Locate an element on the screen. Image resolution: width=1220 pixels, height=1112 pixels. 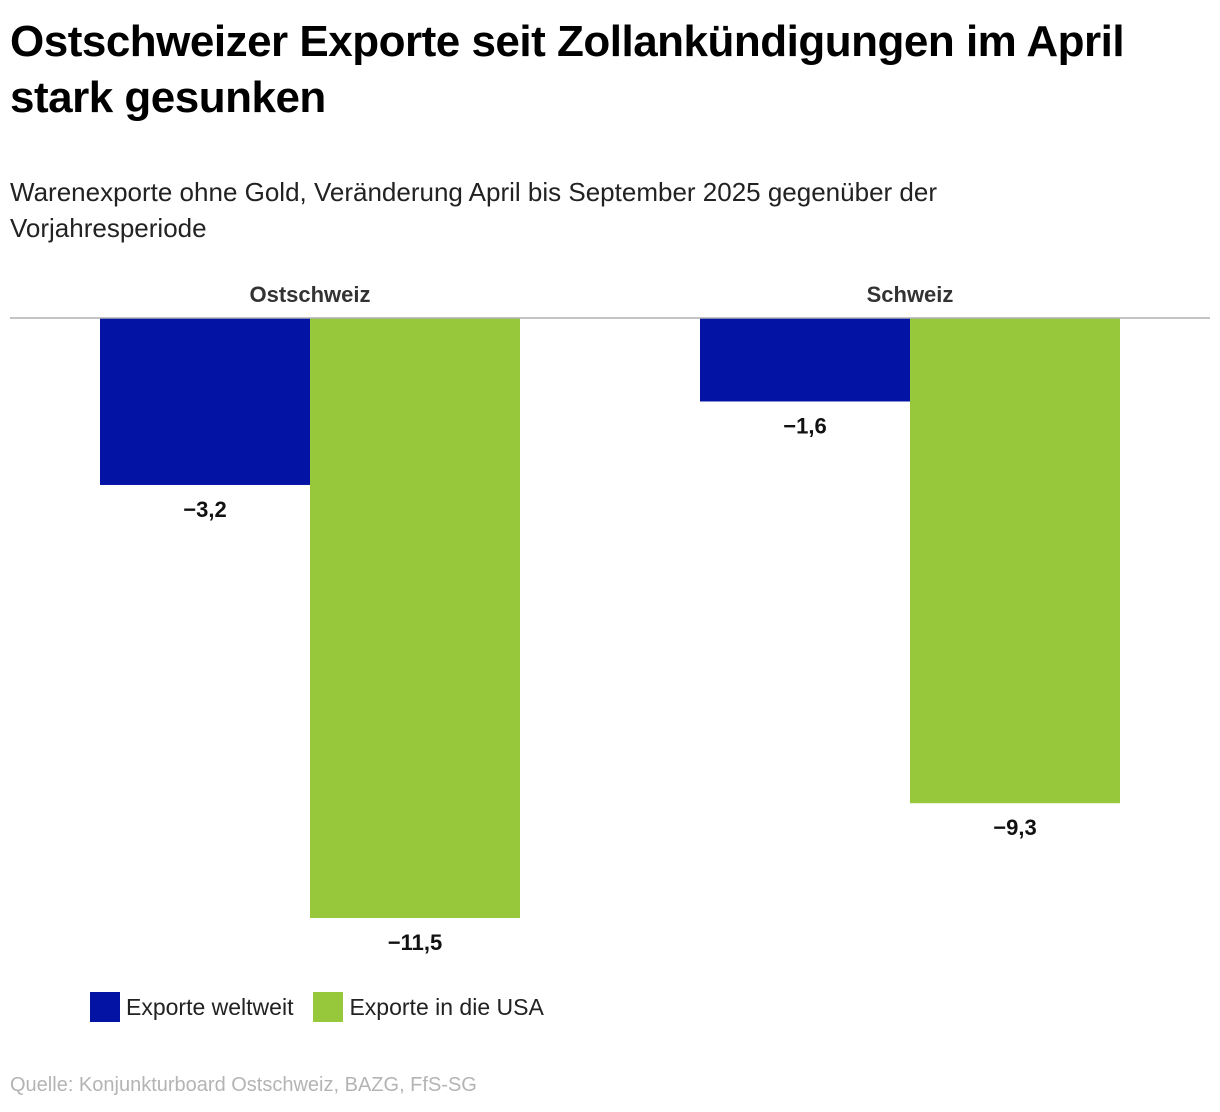
legend-swatch-exporte-weltweit is located at coordinates (105, 1007).